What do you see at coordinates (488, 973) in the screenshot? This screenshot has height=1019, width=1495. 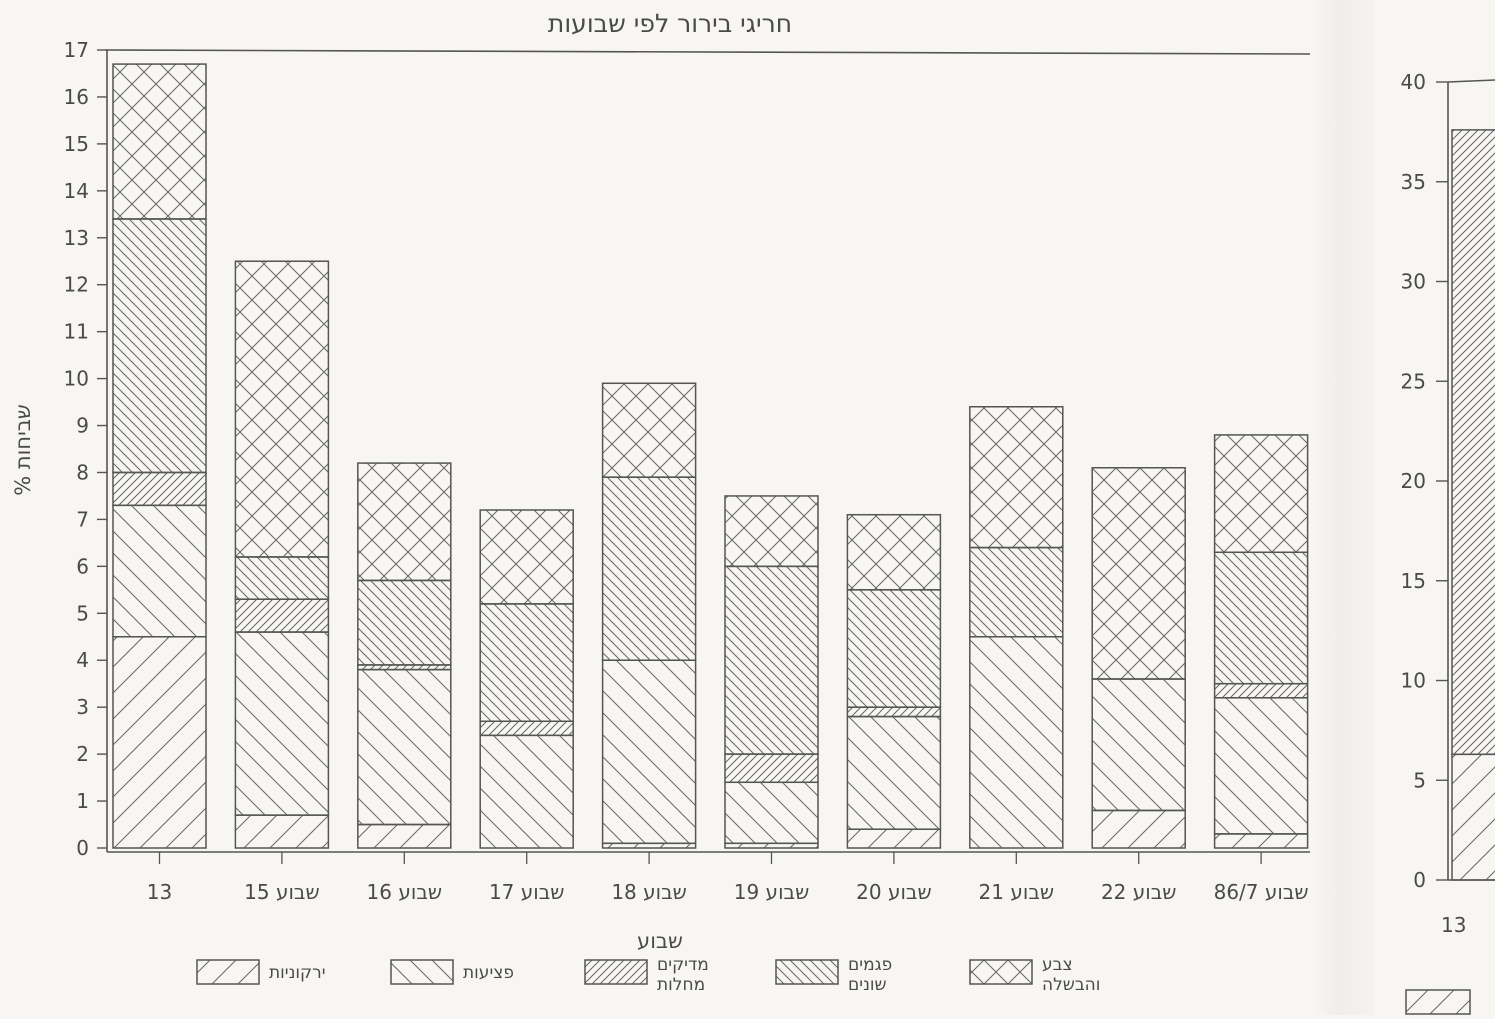 I see `legend-label: פציעות` at bounding box center [488, 973].